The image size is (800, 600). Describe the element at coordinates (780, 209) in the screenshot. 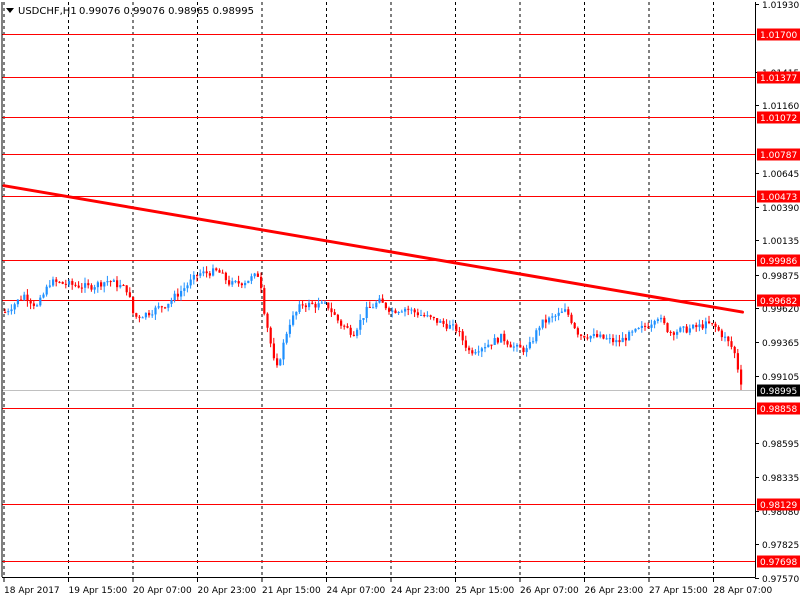

I see `price-tick-label: 1.00390` at that location.